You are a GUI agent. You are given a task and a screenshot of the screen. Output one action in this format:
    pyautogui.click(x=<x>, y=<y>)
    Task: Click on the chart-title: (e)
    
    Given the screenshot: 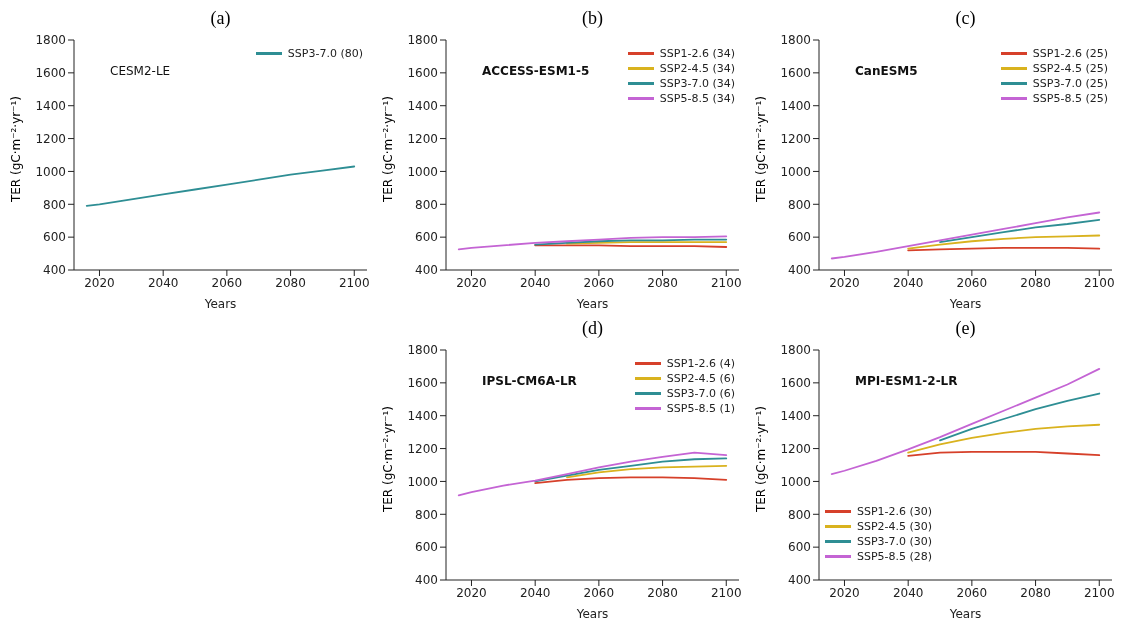 What is the action you would take?
    pyautogui.click(x=965, y=328)
    